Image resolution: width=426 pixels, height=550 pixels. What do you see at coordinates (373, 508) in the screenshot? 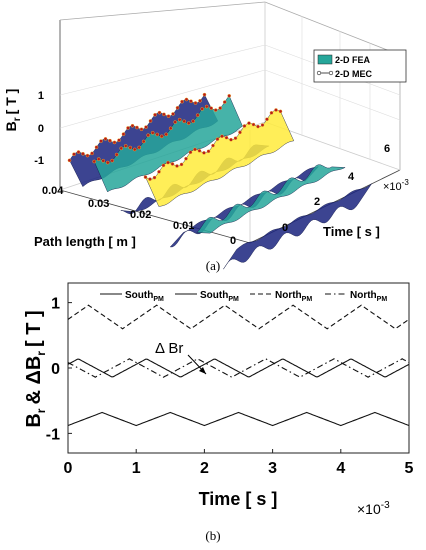
I see `x-exponent-b: ×10⁻³` at bounding box center [373, 508].